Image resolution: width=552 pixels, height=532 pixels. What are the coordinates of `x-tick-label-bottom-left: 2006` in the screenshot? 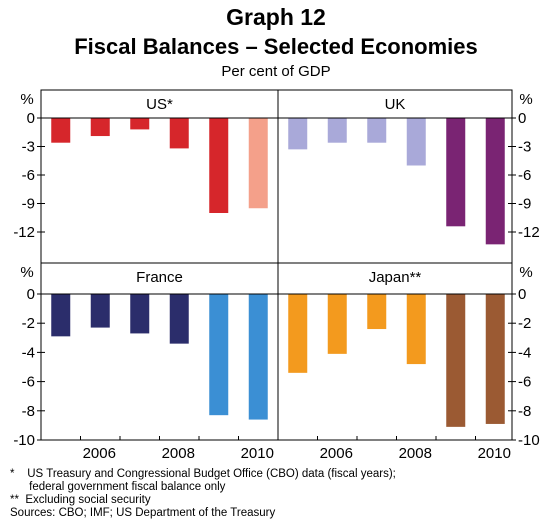 It's located at (99, 453).